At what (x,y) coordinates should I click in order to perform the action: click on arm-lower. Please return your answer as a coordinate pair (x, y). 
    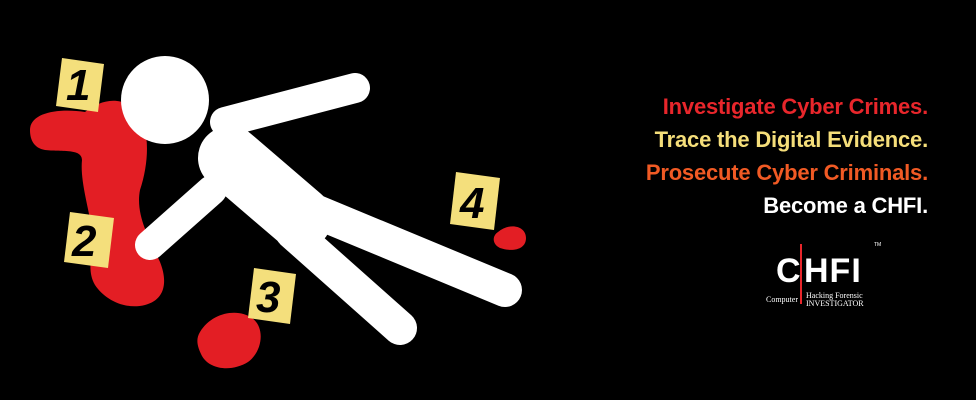
    Looking at the image, I should click on (181, 217).